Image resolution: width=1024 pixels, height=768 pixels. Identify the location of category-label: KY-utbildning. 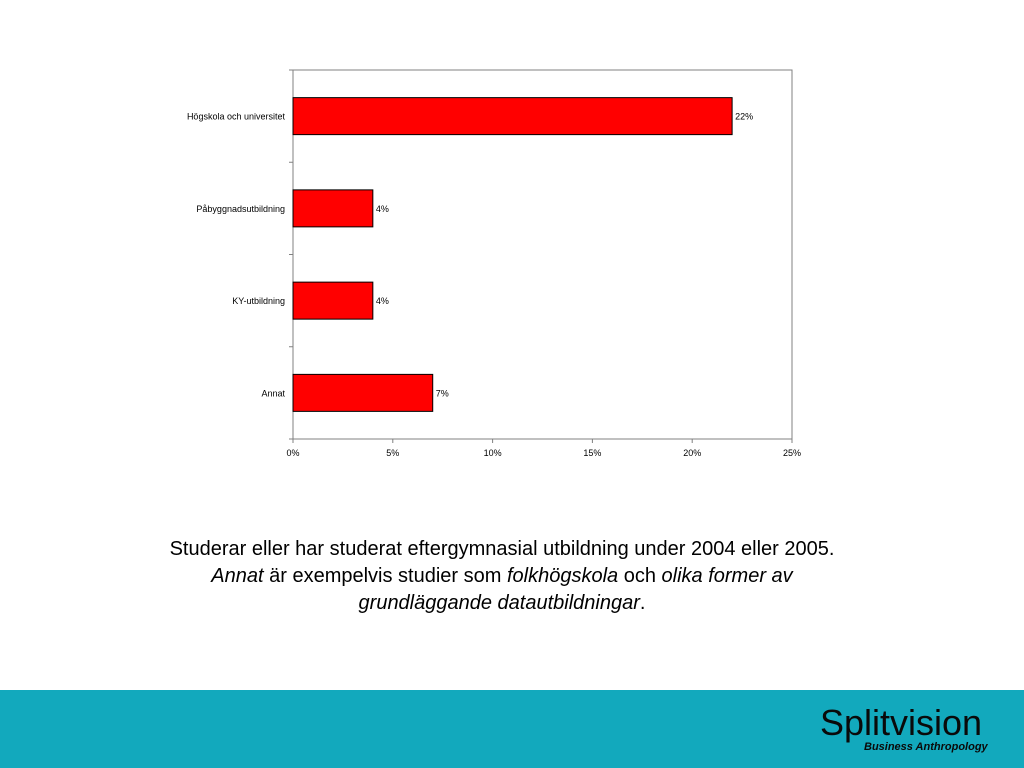
(258, 301).